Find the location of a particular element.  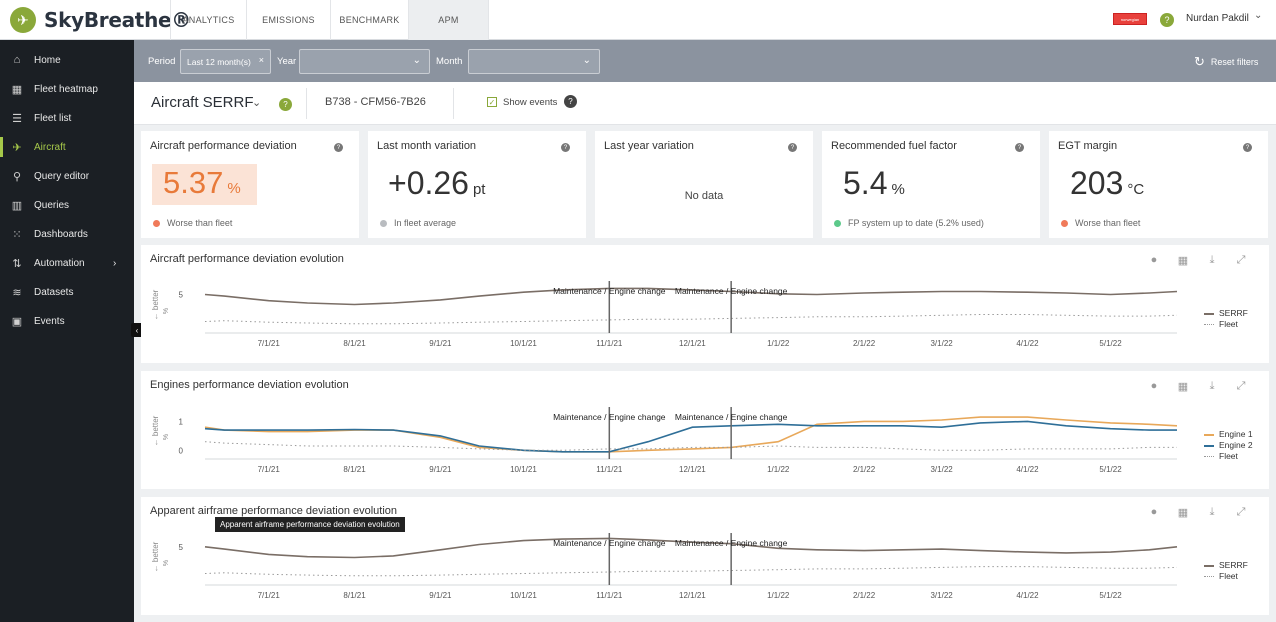

calendar-icon: ▣ is located at coordinates (17, 321).